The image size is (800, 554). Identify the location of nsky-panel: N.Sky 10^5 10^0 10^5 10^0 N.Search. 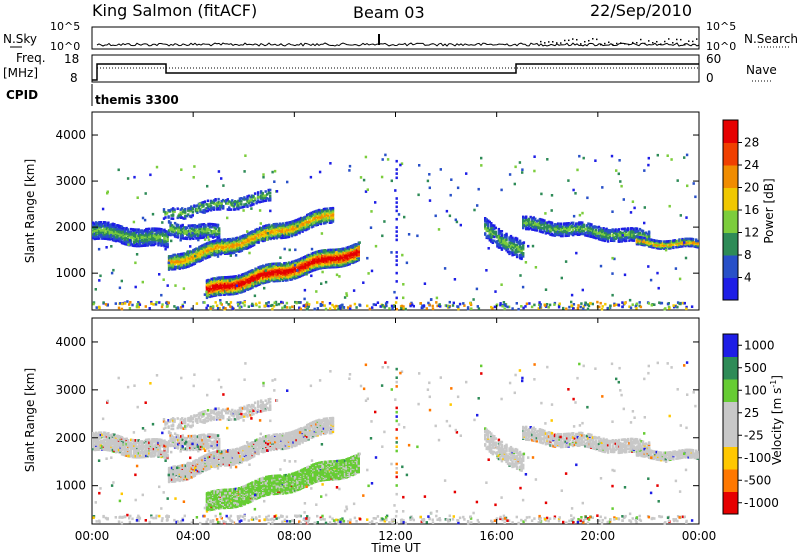
(400, 36).